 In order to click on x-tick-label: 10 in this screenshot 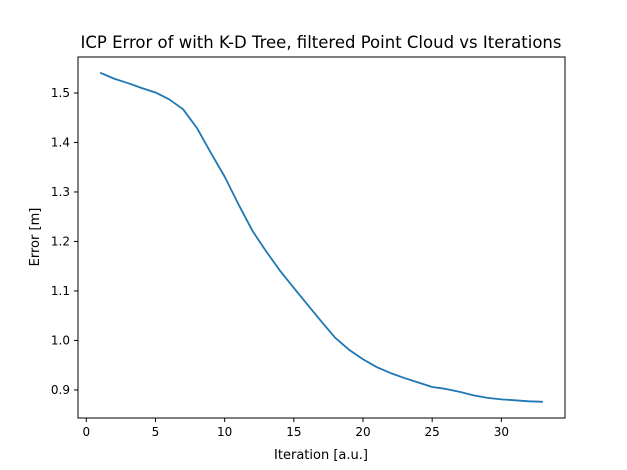, I will do `click(224, 432)`.